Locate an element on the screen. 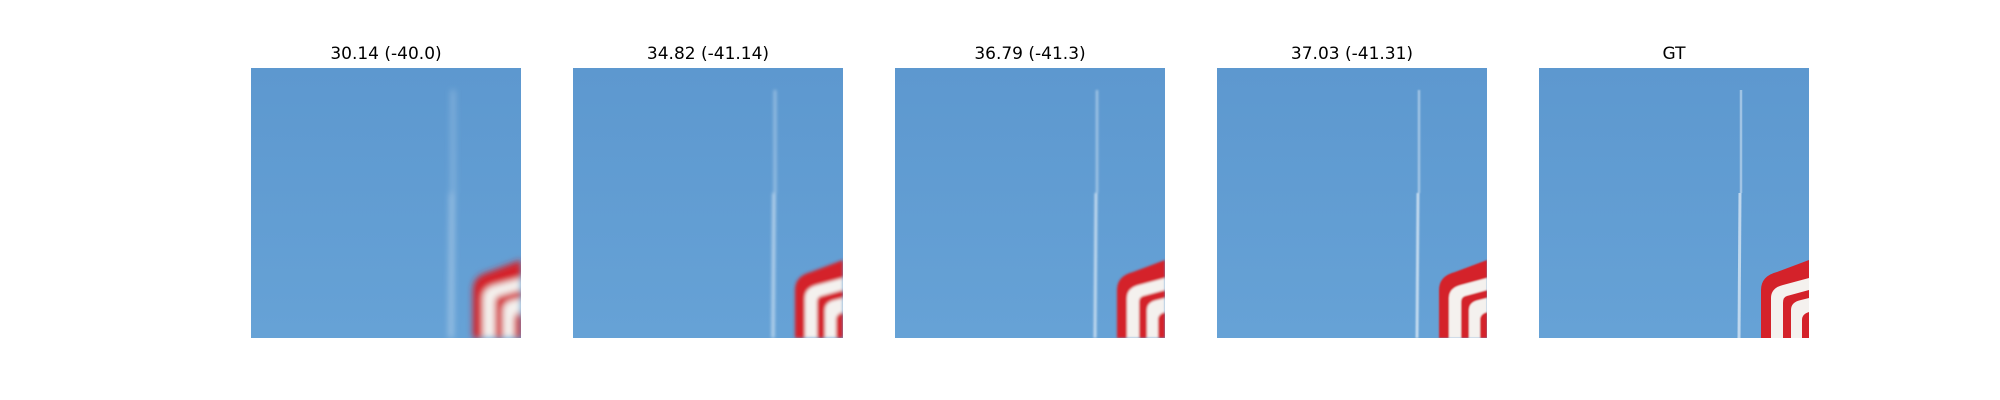 This screenshot has height=400, width=2000. panel-title: 37.03 (-41.31) is located at coordinates (1352, 54).